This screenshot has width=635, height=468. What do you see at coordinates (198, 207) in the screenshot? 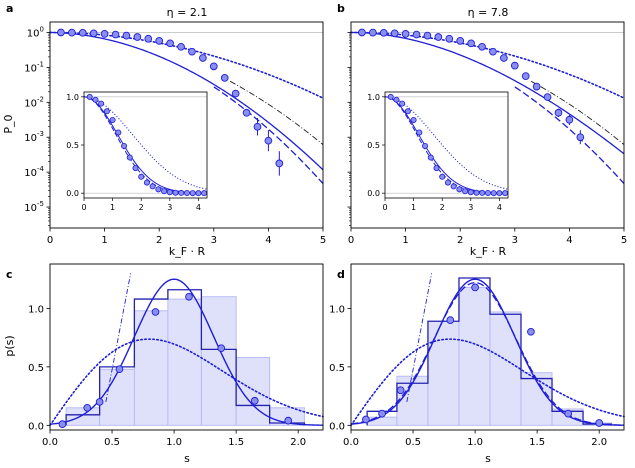
I see `inset-x-tick-label: 4` at bounding box center [198, 207].